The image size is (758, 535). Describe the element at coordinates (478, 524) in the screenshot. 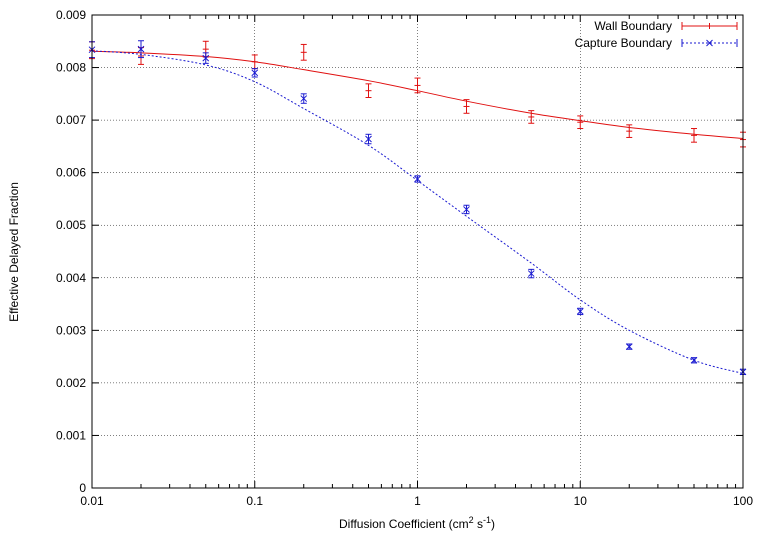

I see `x-axis-title-mid: s` at that location.